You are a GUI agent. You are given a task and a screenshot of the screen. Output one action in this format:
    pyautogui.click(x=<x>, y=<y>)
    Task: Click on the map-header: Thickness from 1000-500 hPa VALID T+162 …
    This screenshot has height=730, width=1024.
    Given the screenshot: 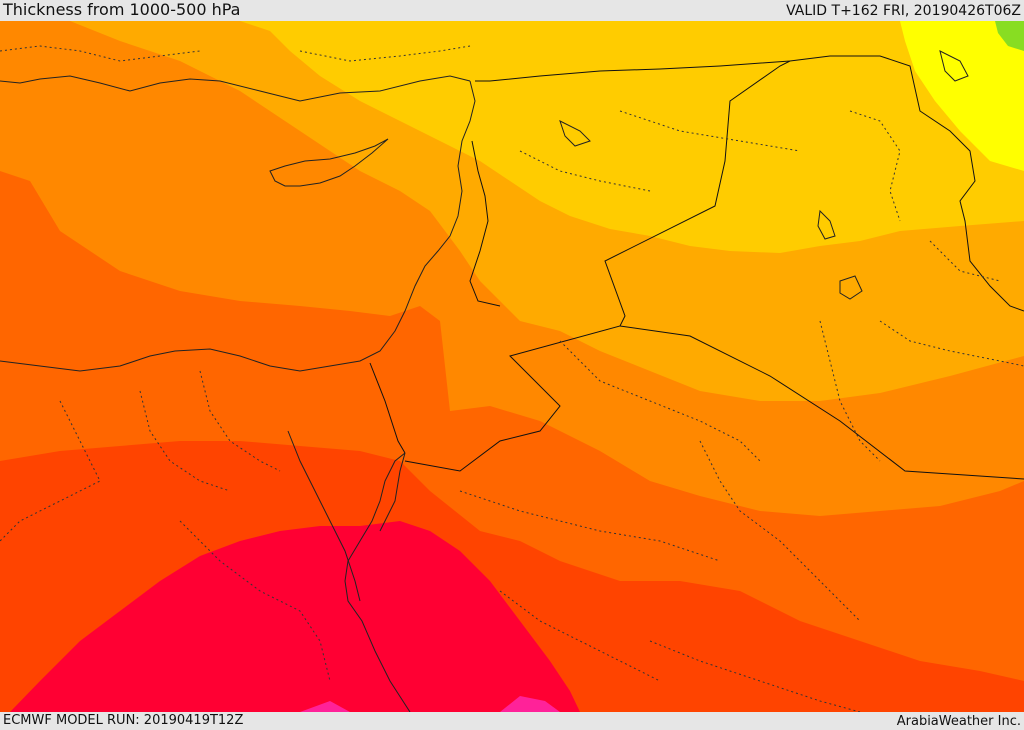 What is the action you would take?
    pyautogui.click(x=512, y=10)
    